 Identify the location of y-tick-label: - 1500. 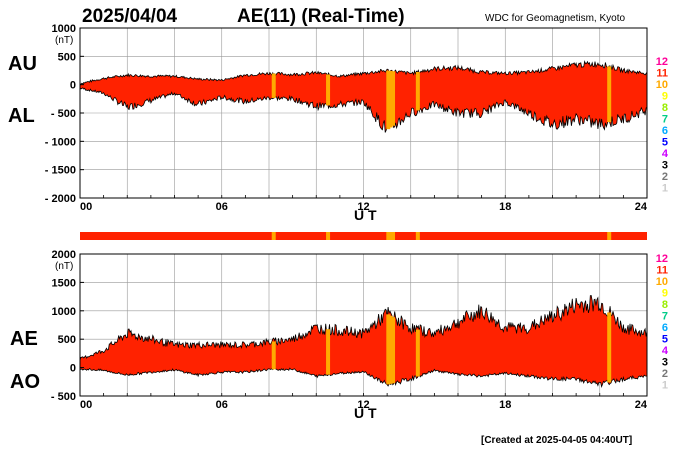
(60, 171).